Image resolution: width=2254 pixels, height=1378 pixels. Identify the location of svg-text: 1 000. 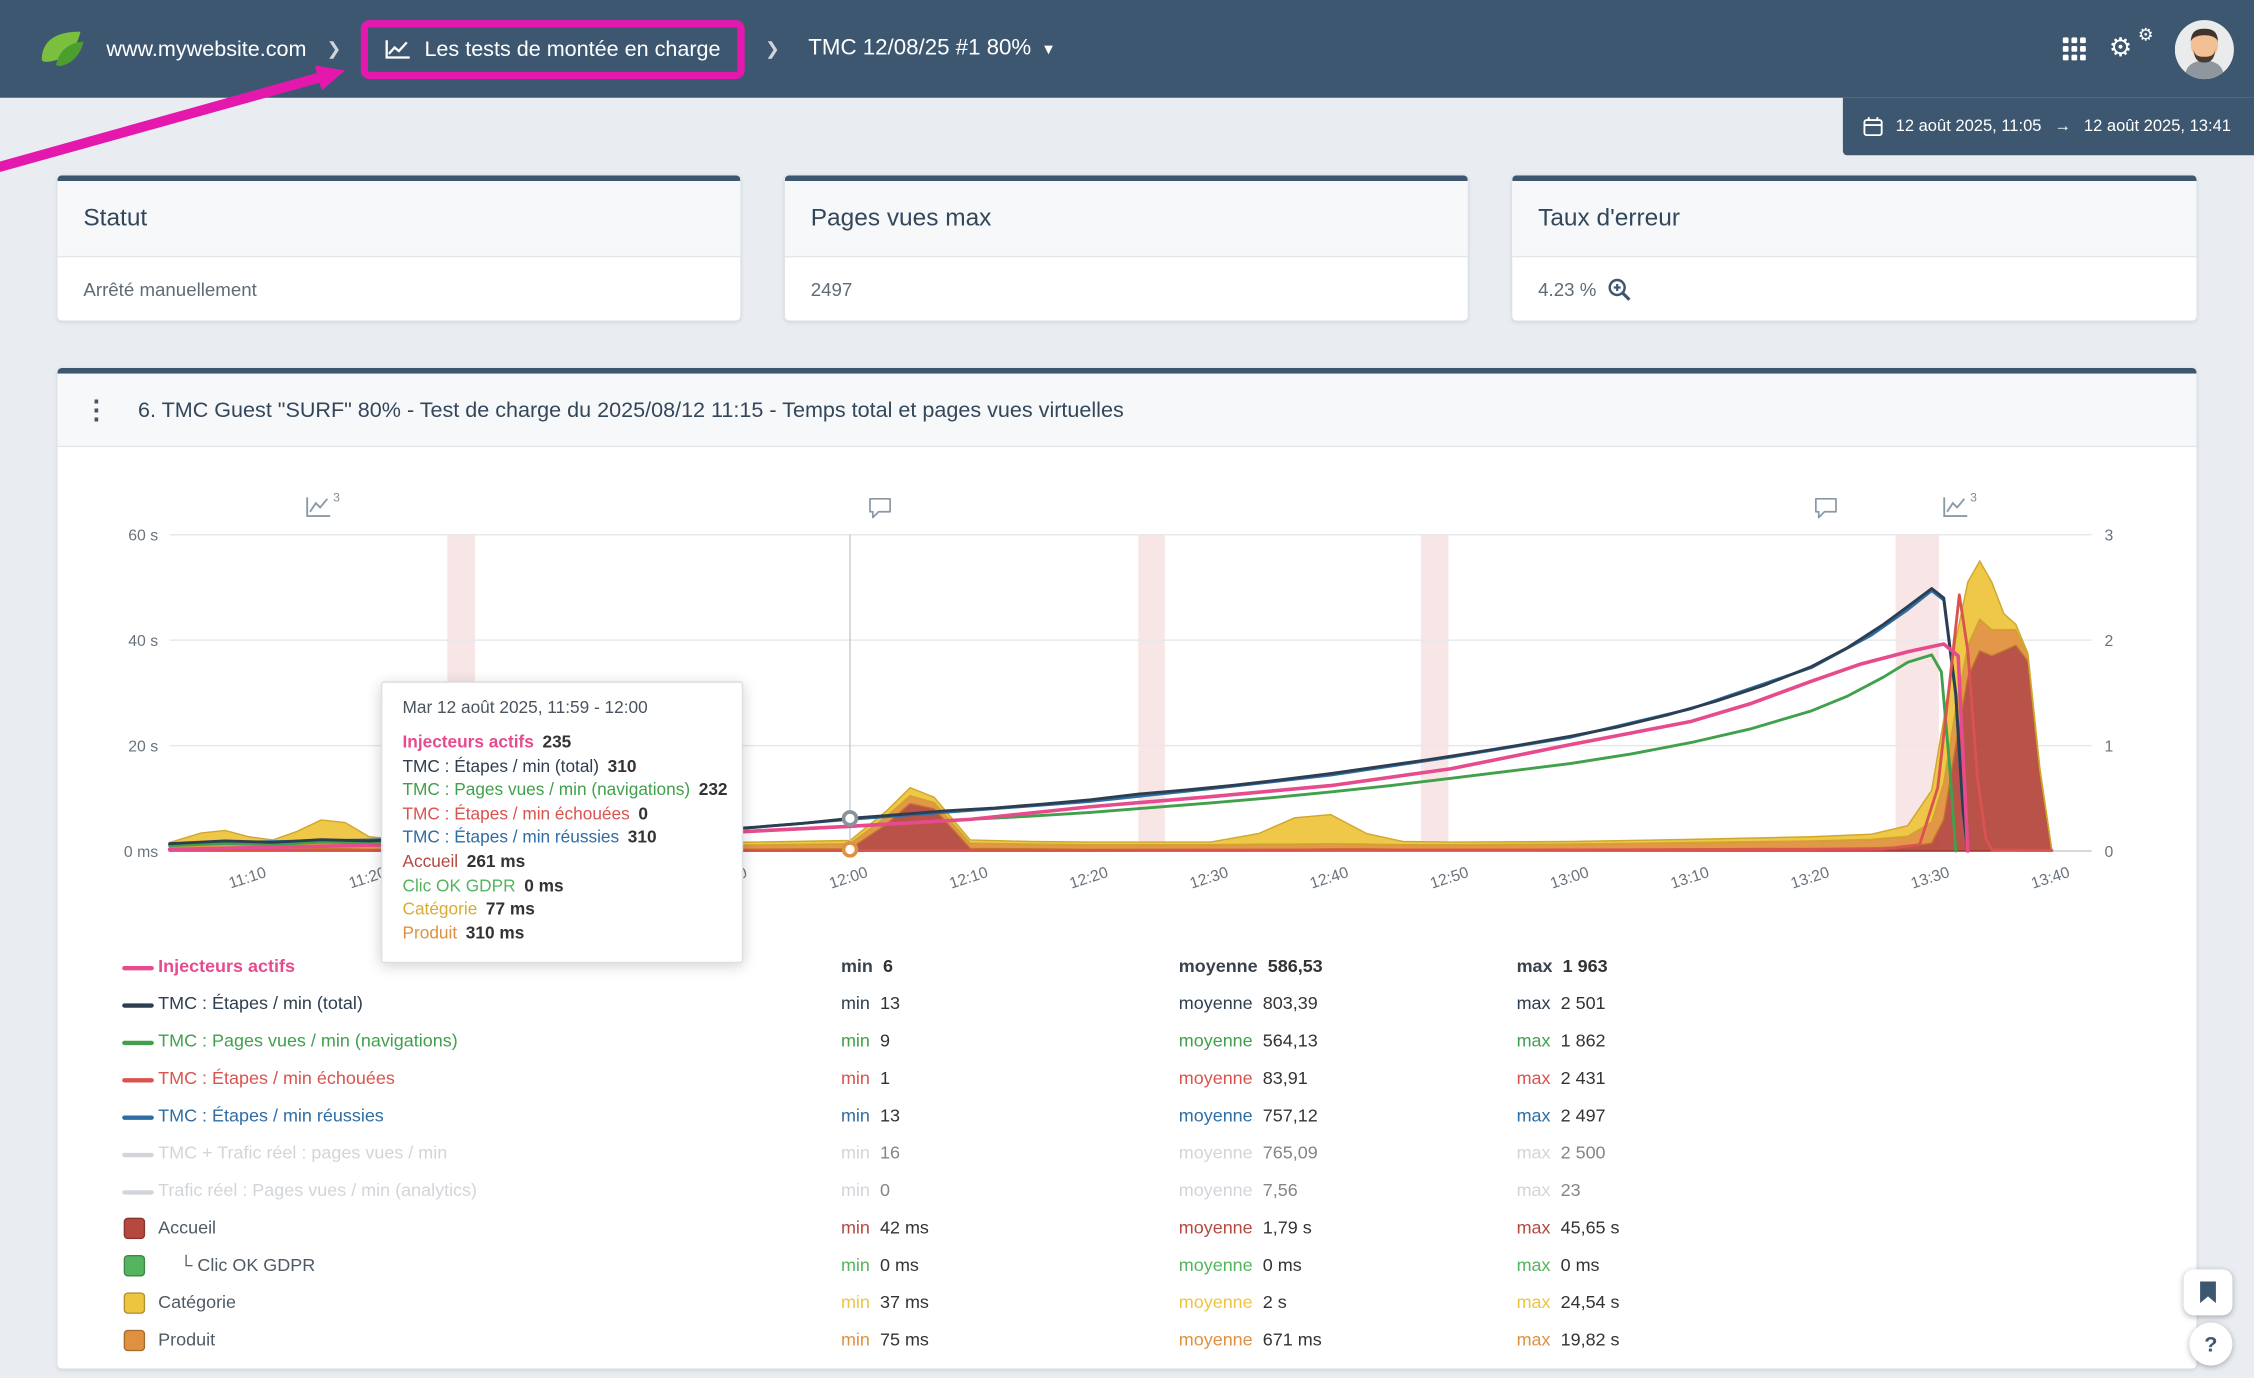
(2109, 746).